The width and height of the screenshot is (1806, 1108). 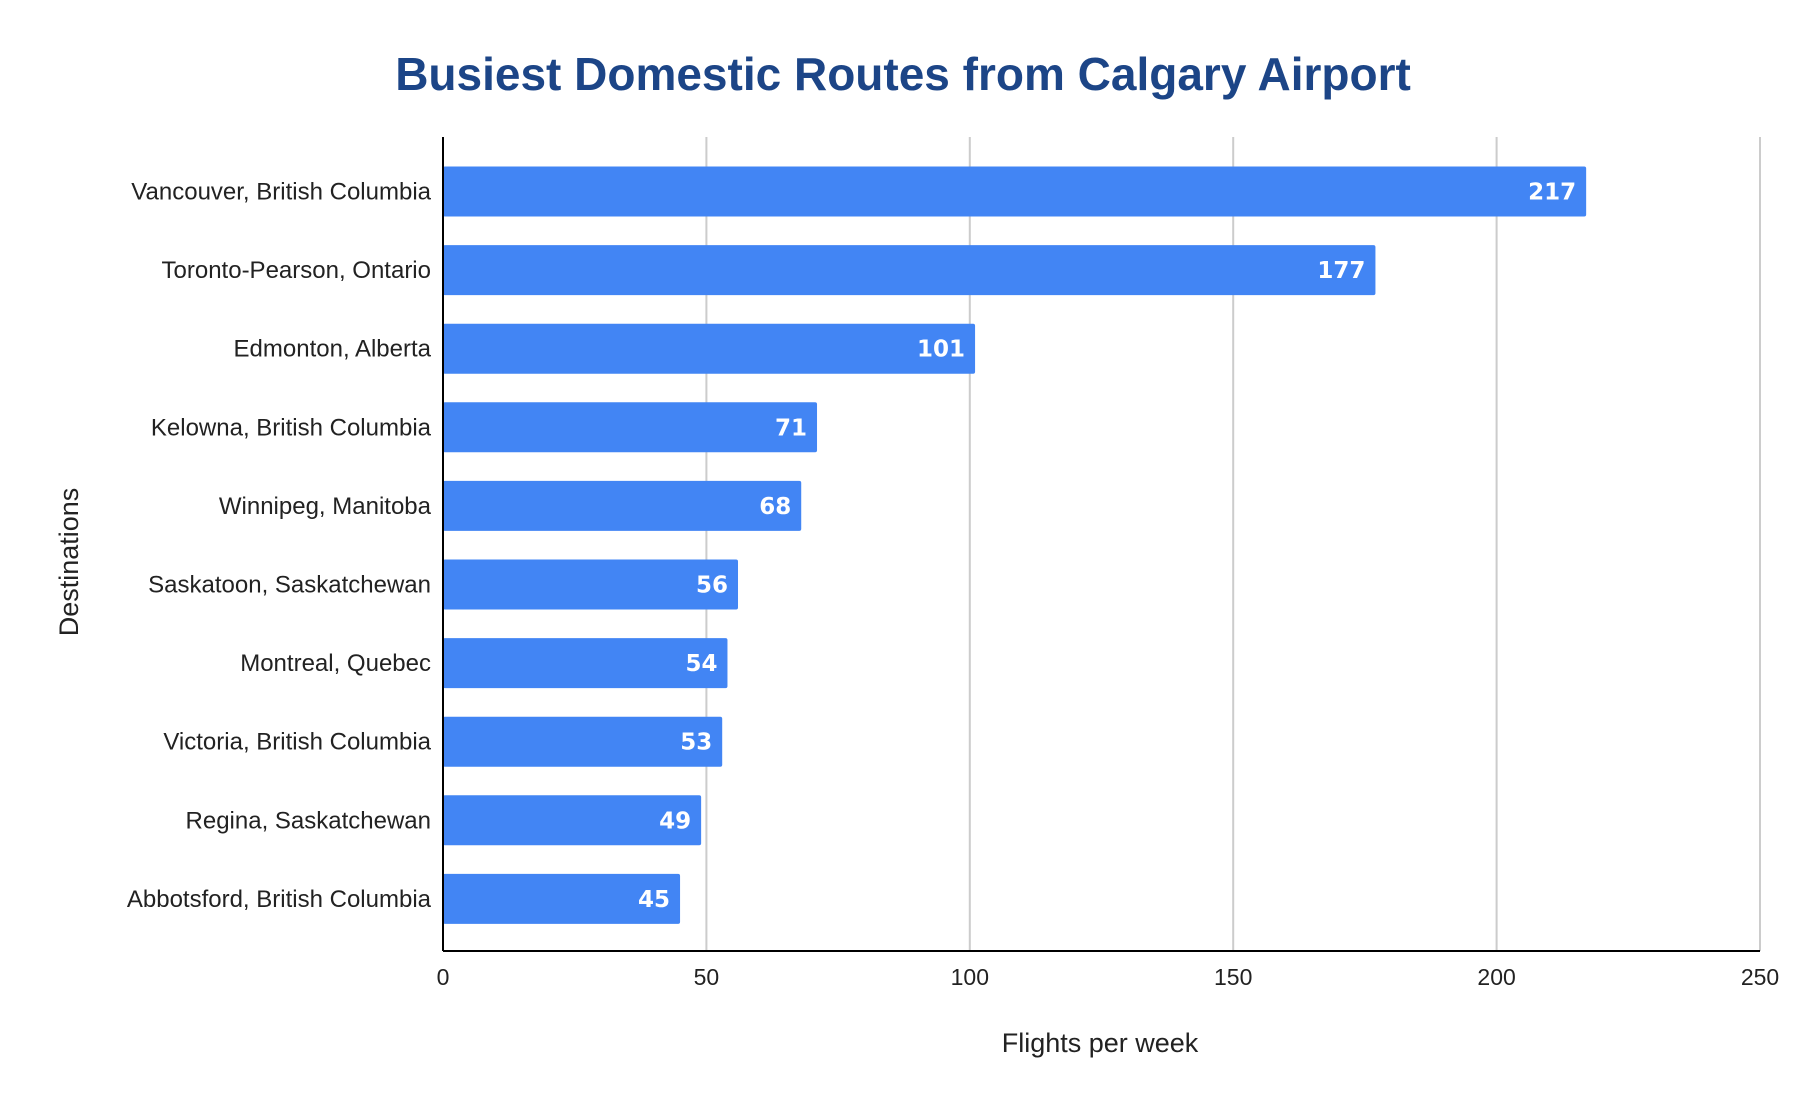 What do you see at coordinates (1341, 271) in the screenshot?
I see `data-label: 177` at bounding box center [1341, 271].